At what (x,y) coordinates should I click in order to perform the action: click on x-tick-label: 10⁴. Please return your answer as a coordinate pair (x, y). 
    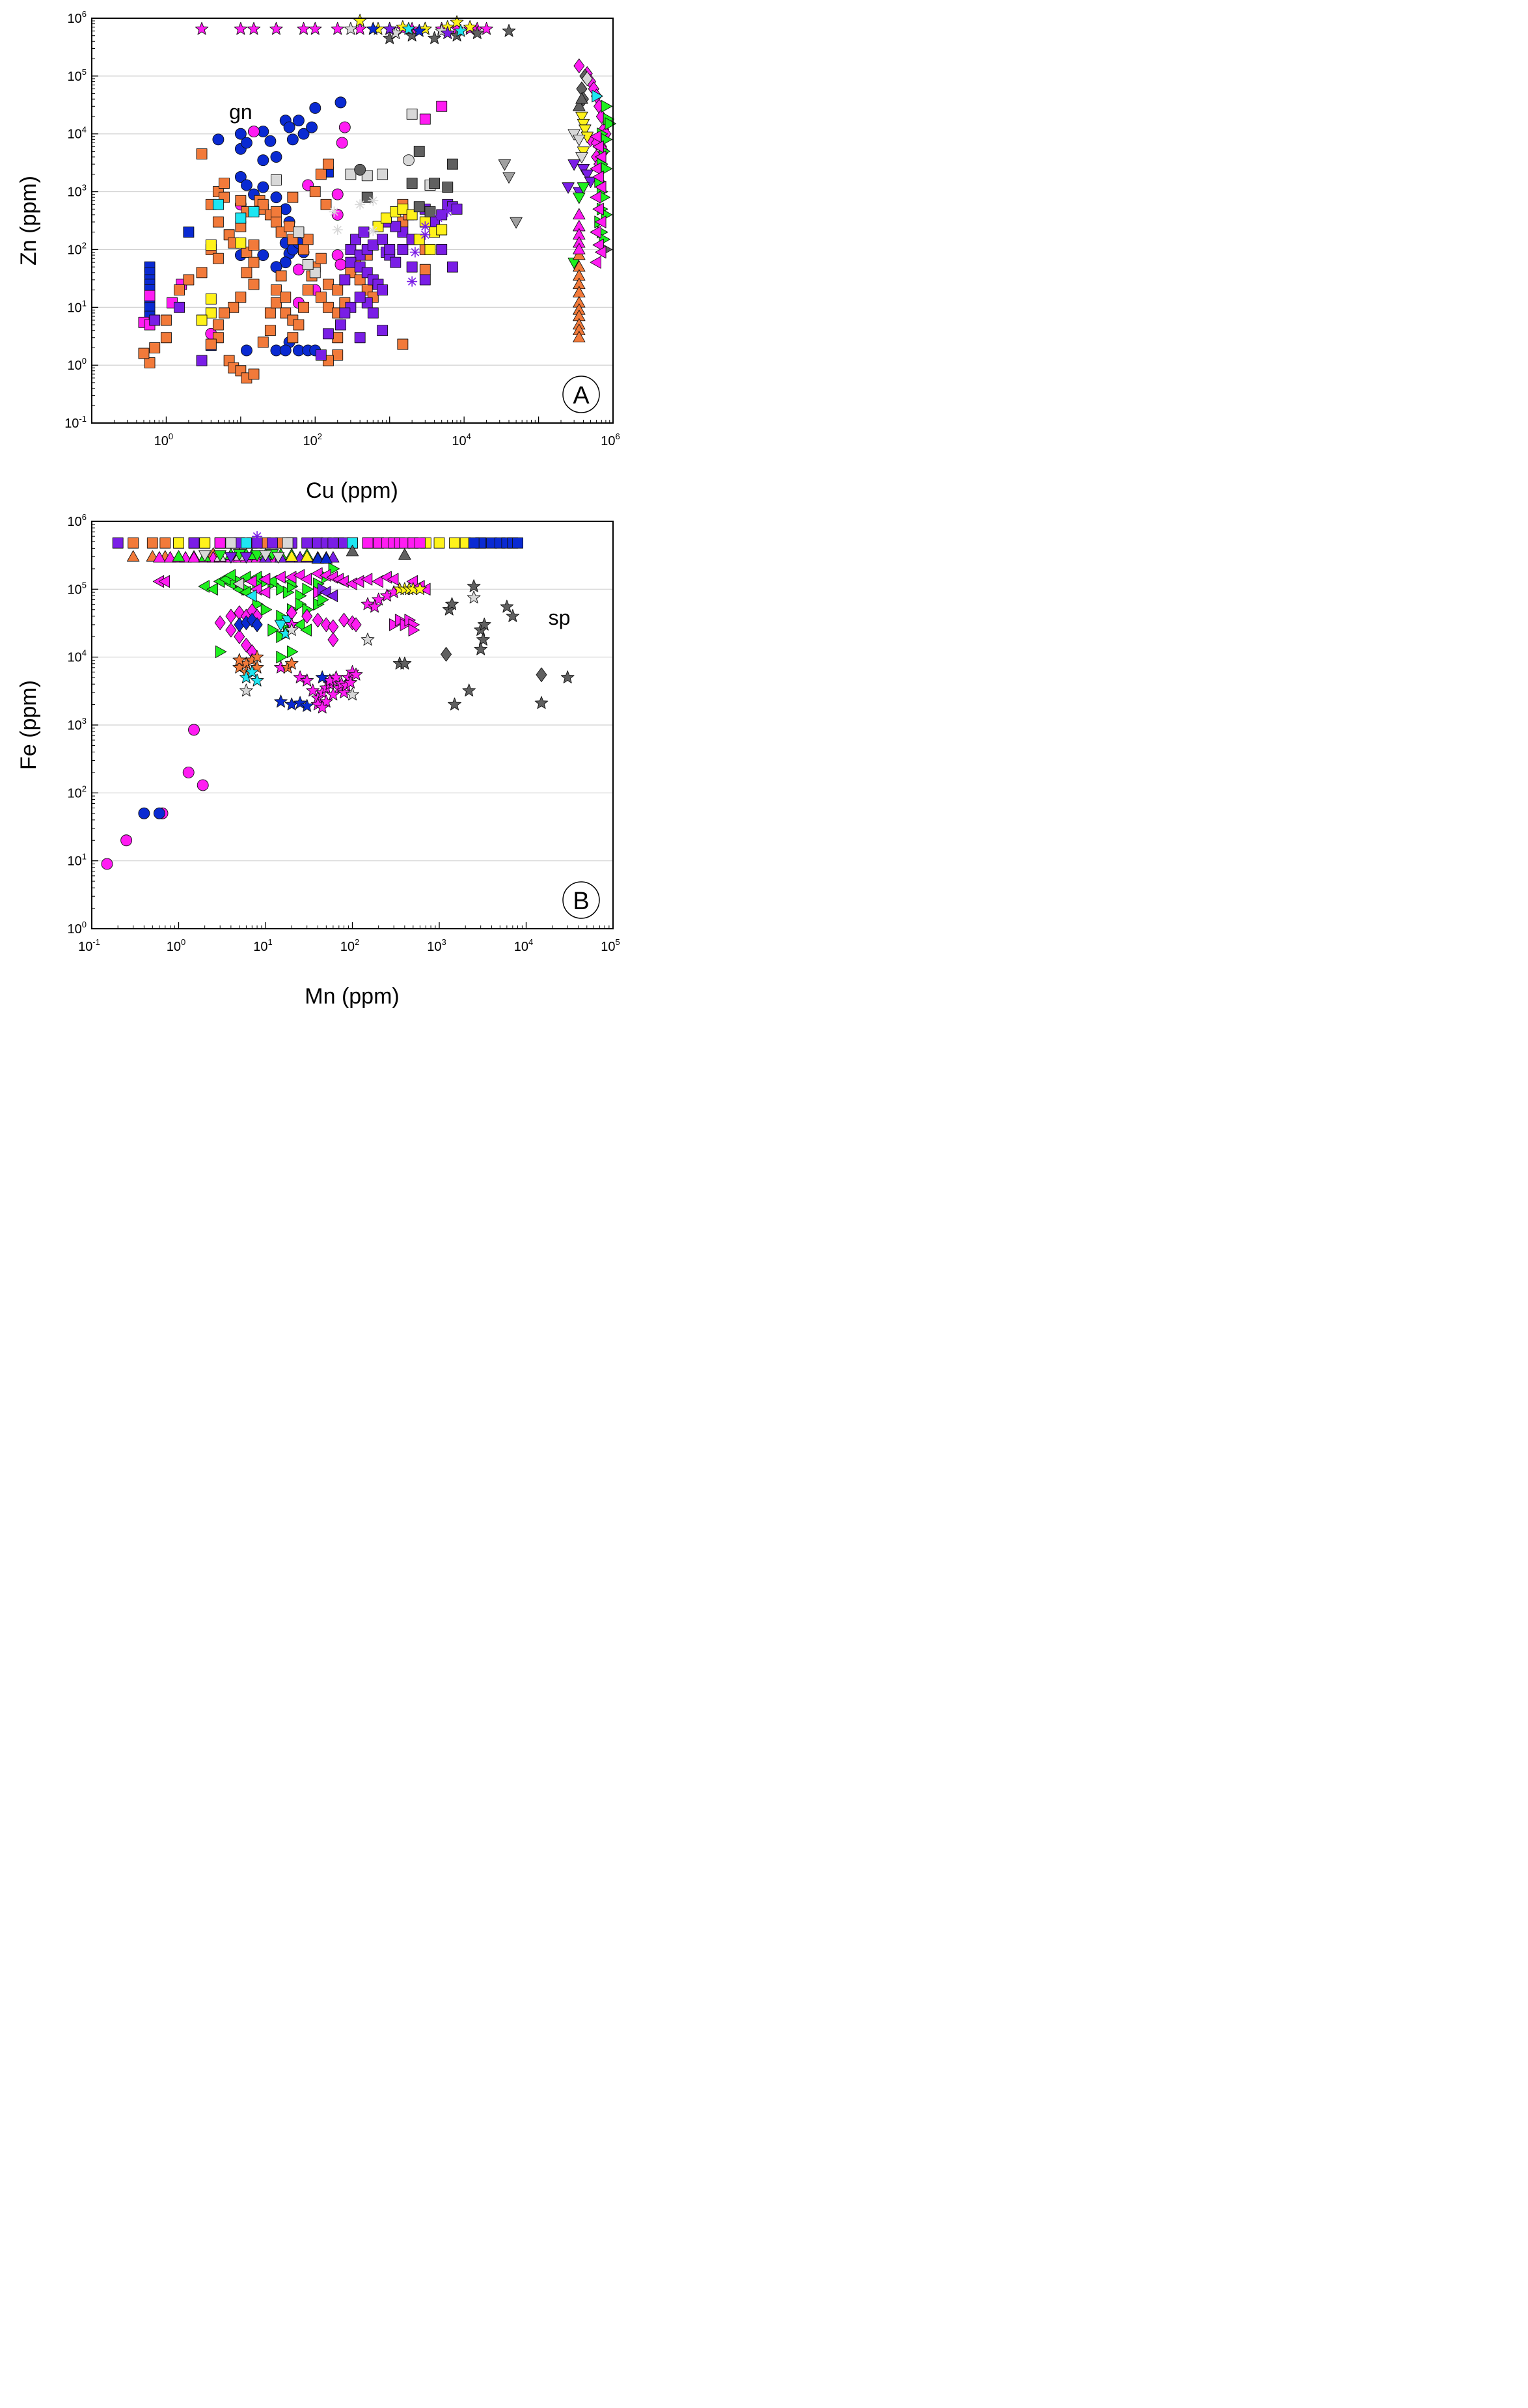
    Looking at the image, I should click on (523, 945).